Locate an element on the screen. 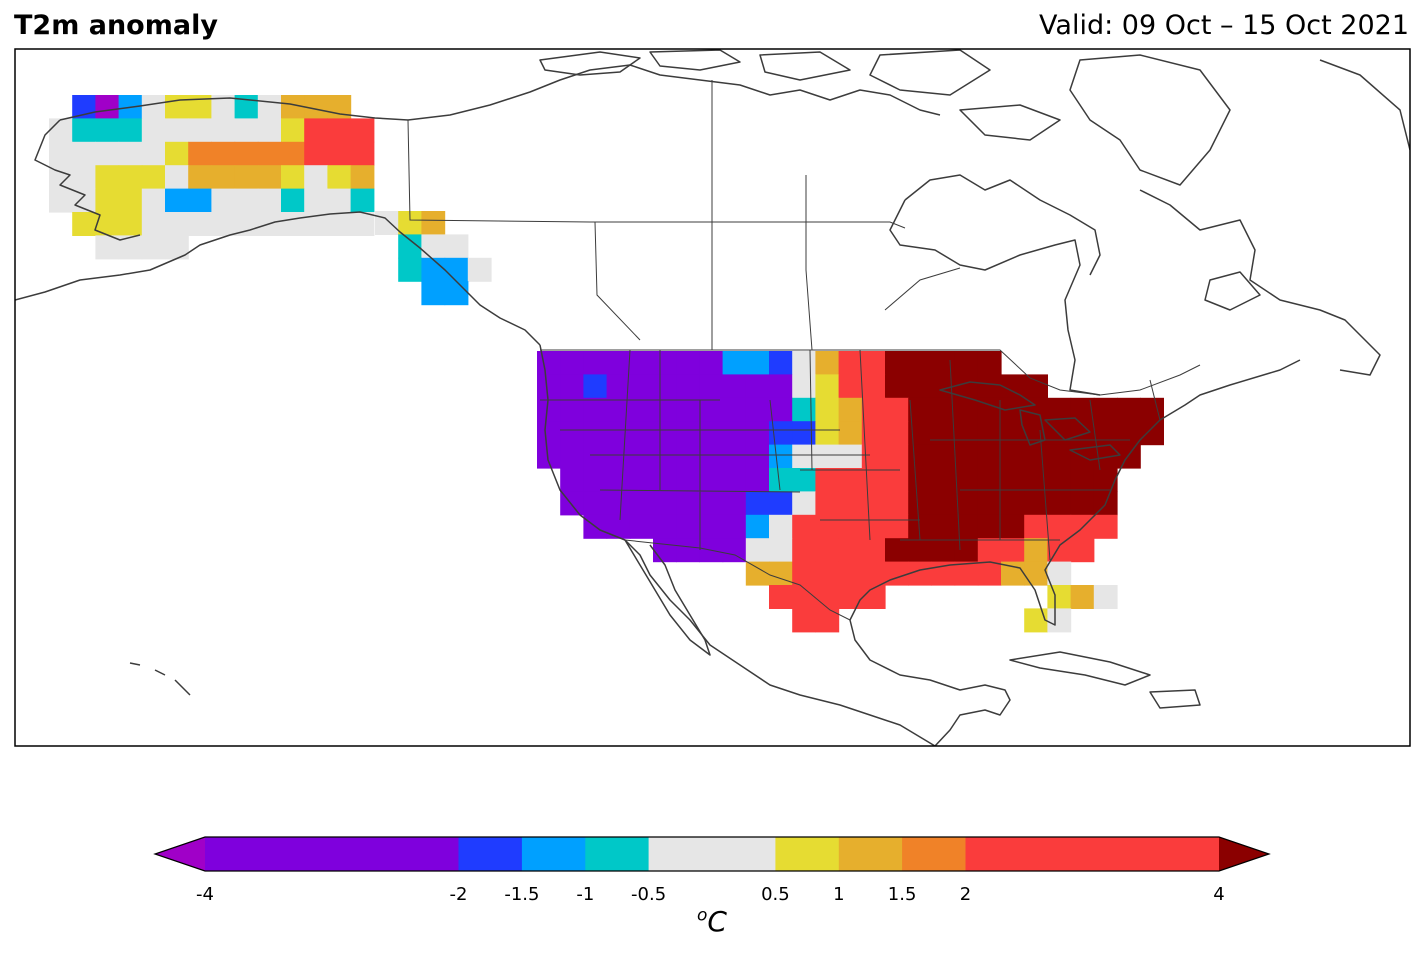  colorbar-tick-label: 4 is located at coordinates (1219, 894).